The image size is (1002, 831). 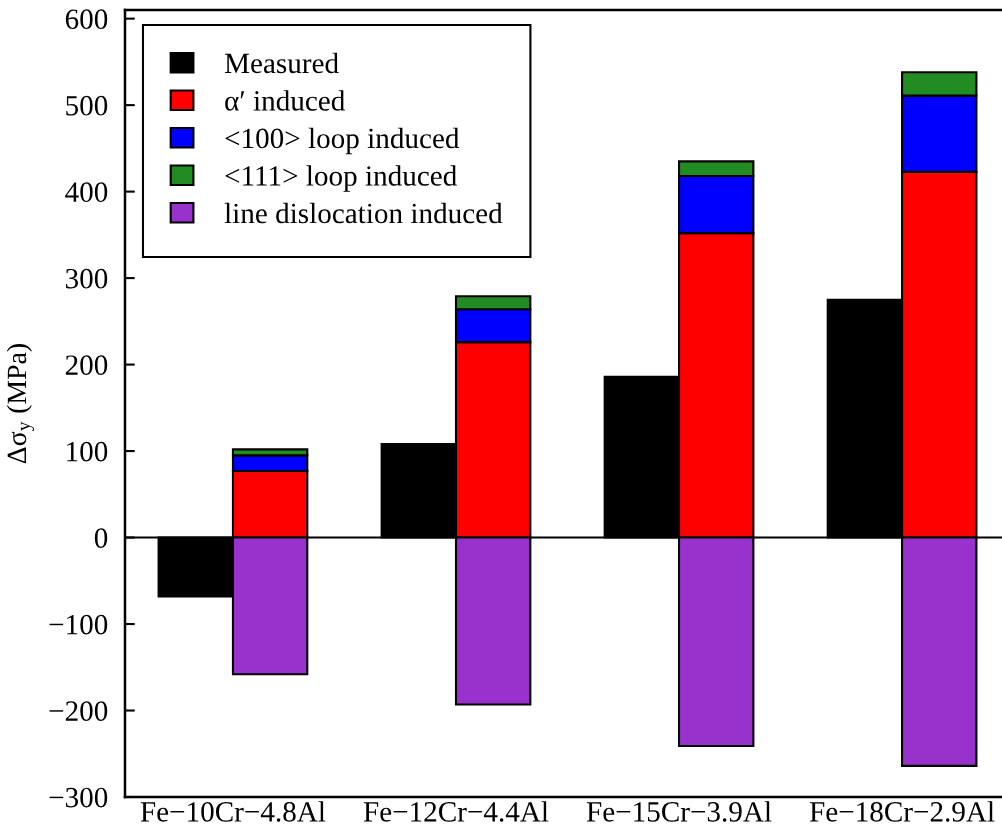 What do you see at coordinates (86, 278) in the screenshot?
I see `y-tick-label: 300` at bounding box center [86, 278].